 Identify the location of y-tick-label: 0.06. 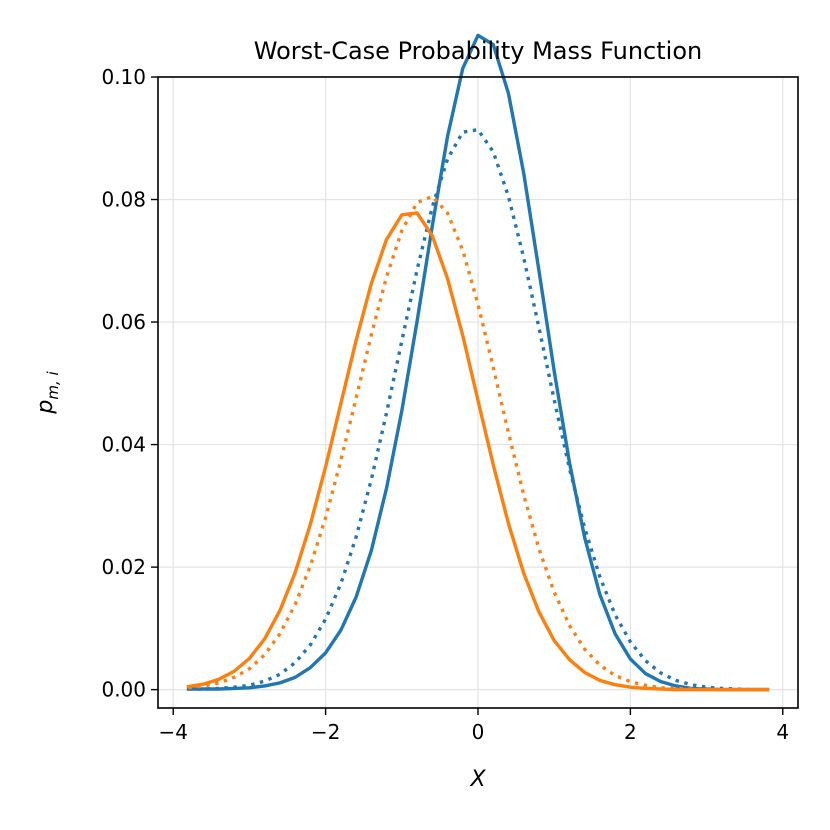
(123, 322).